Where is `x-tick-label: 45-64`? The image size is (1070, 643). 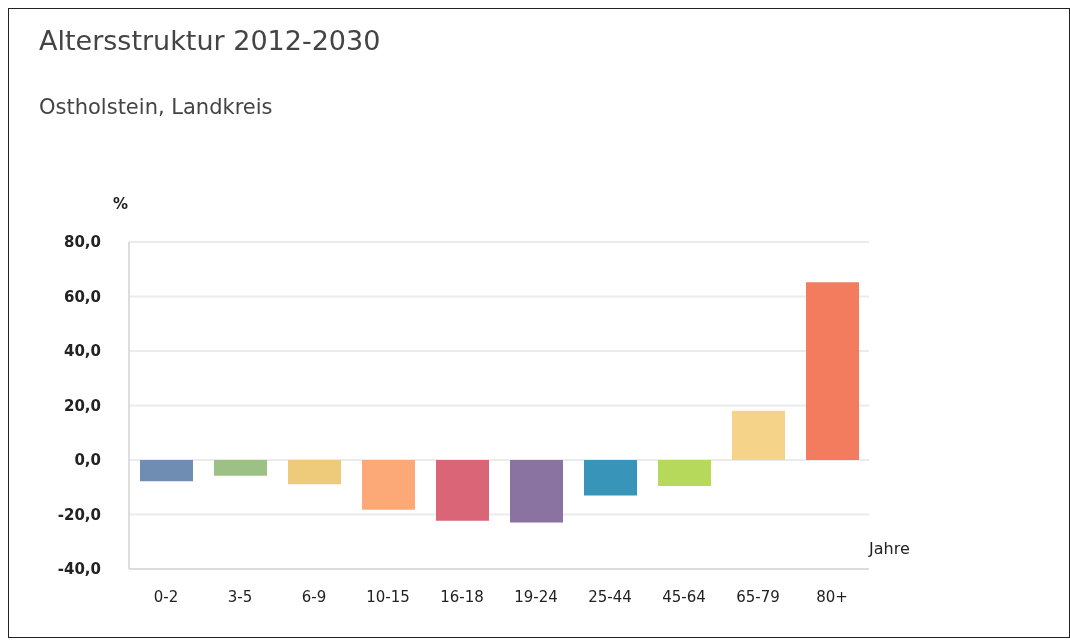 x-tick-label: 45-64 is located at coordinates (684, 596).